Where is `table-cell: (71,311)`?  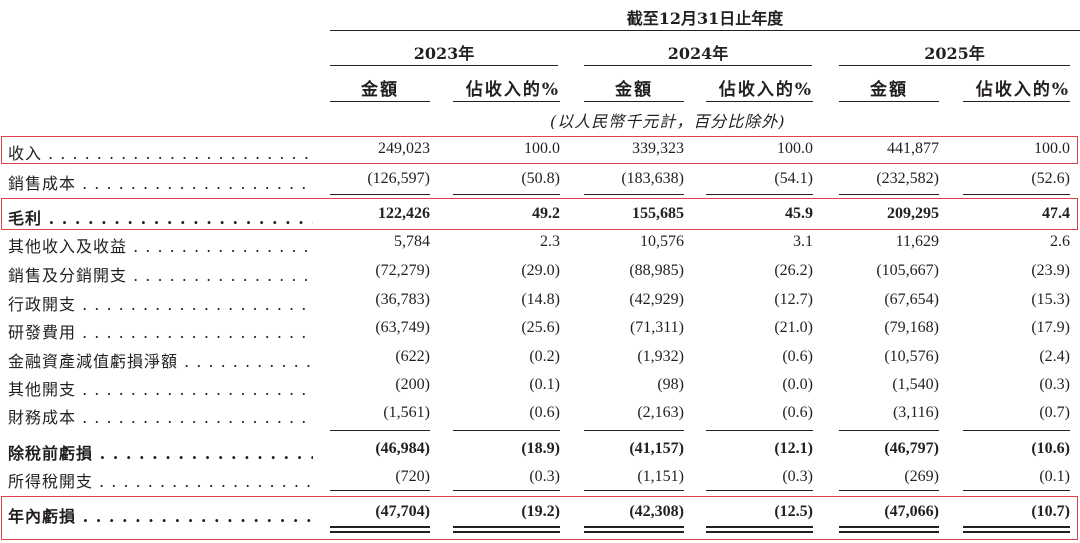
table-cell: (71,311) is located at coordinates (656, 327).